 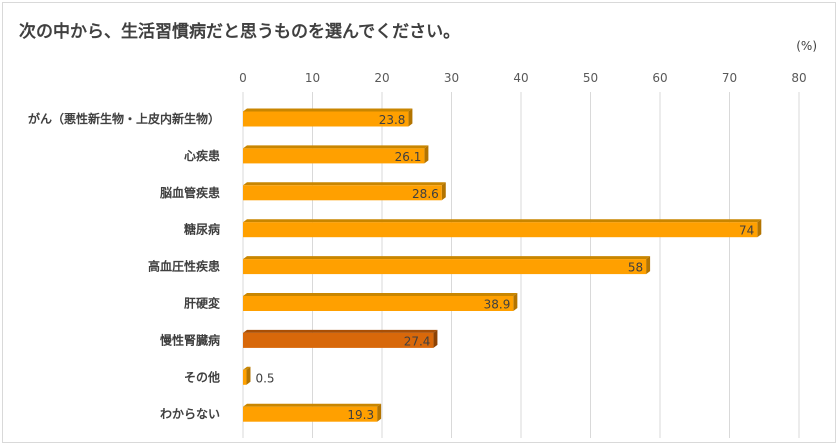 What do you see at coordinates (184, 266) in the screenshot?
I see `category-label: 高血圧性疾患` at bounding box center [184, 266].